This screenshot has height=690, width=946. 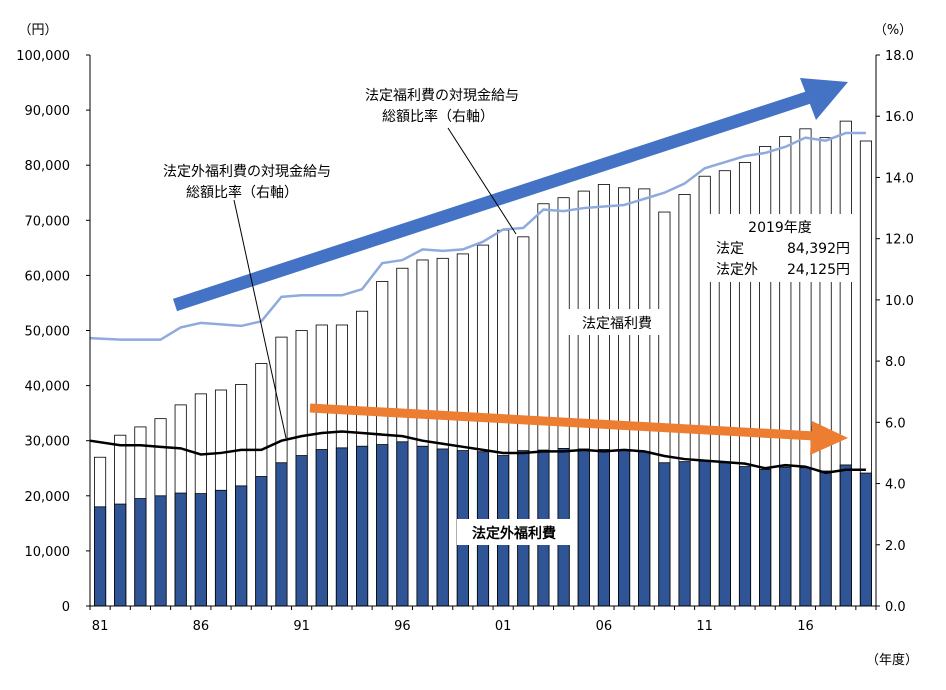 I want to click on right-tick-label: 12.0, so click(x=899, y=240).